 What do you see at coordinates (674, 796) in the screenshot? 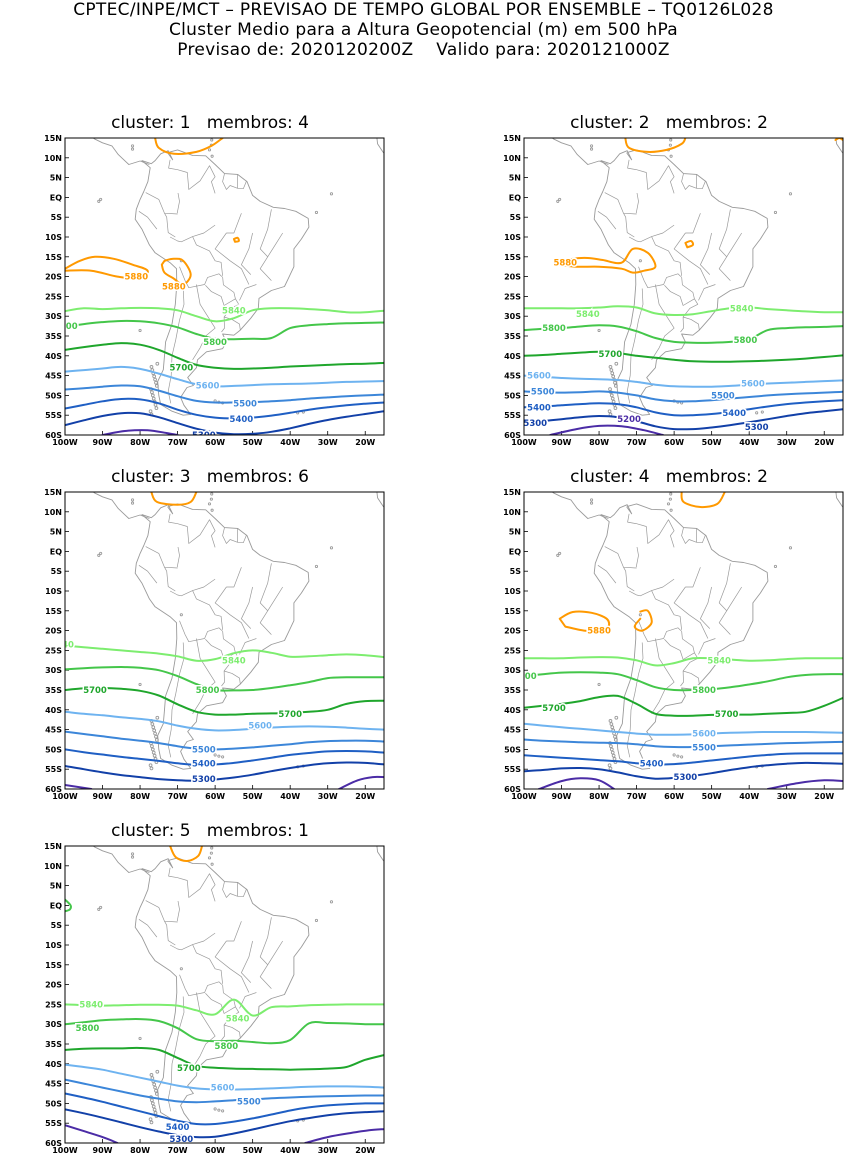
I see `lon-tick-label: 60W` at bounding box center [674, 796].